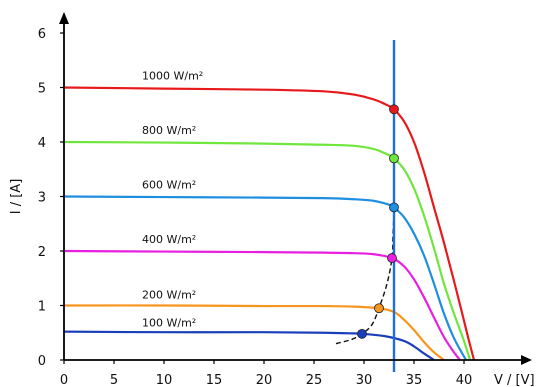  What do you see at coordinates (214, 380) in the screenshot?
I see `x-tick-label-3: 15` at bounding box center [214, 380].